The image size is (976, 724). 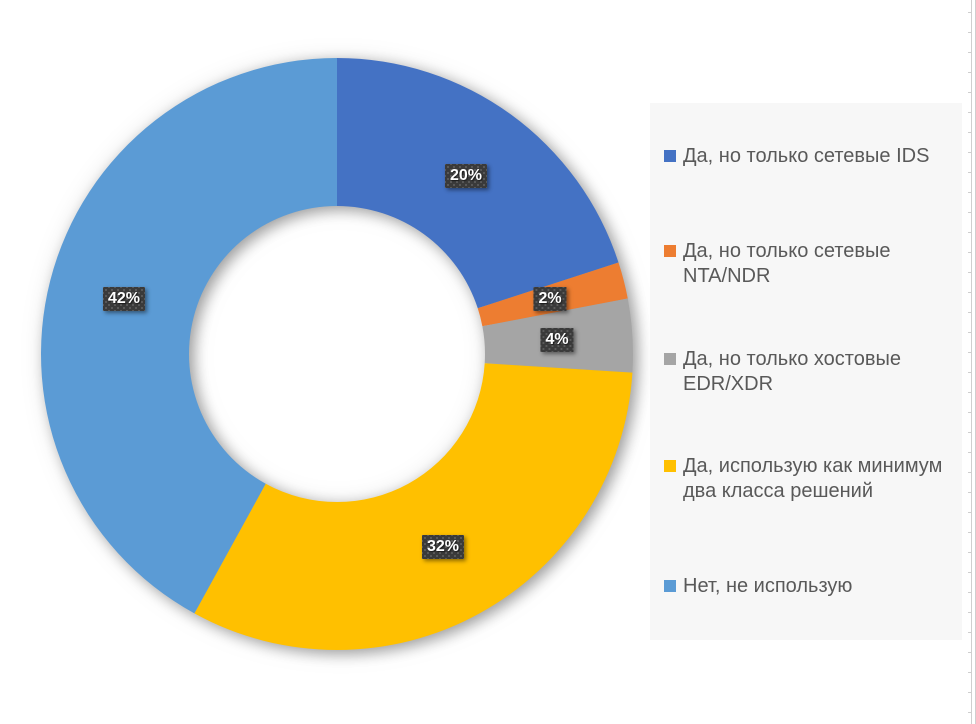 I want to click on legend-item: Да, но только сетевые IDS, so click(x=806, y=156).